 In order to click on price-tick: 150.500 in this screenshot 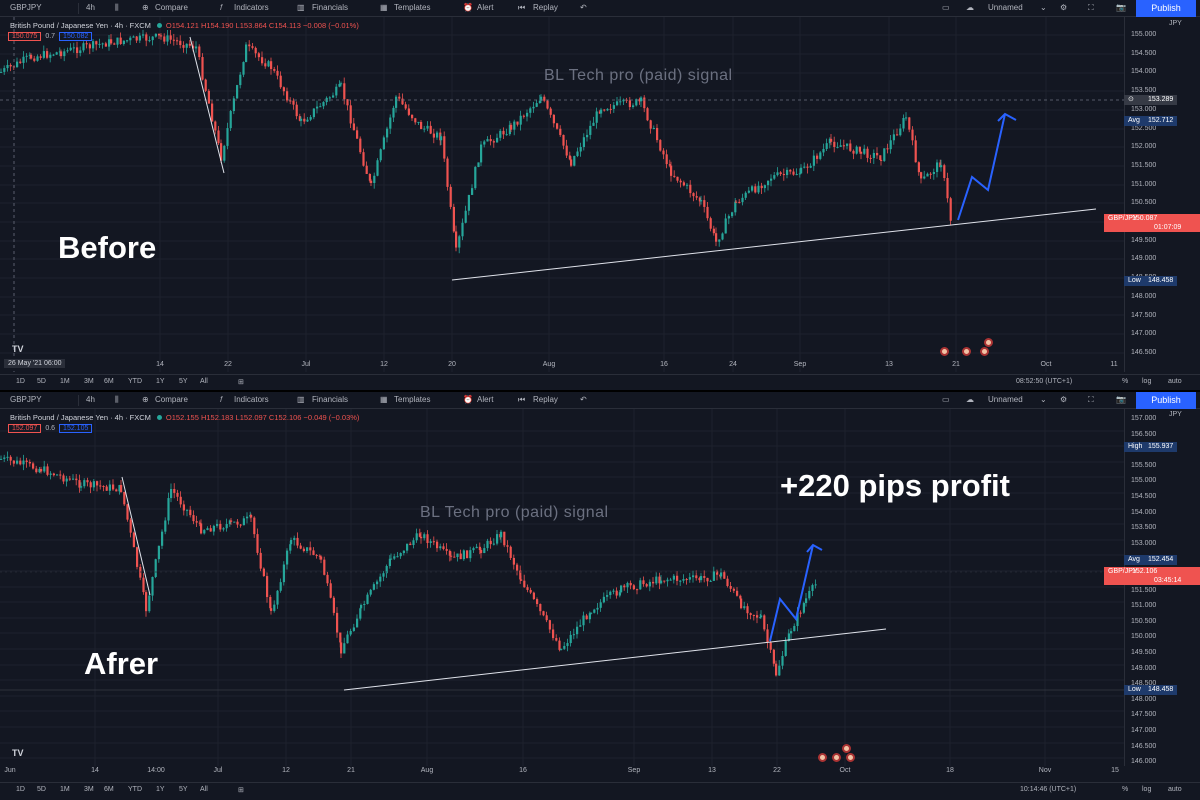, I will do `click(1144, 621)`.